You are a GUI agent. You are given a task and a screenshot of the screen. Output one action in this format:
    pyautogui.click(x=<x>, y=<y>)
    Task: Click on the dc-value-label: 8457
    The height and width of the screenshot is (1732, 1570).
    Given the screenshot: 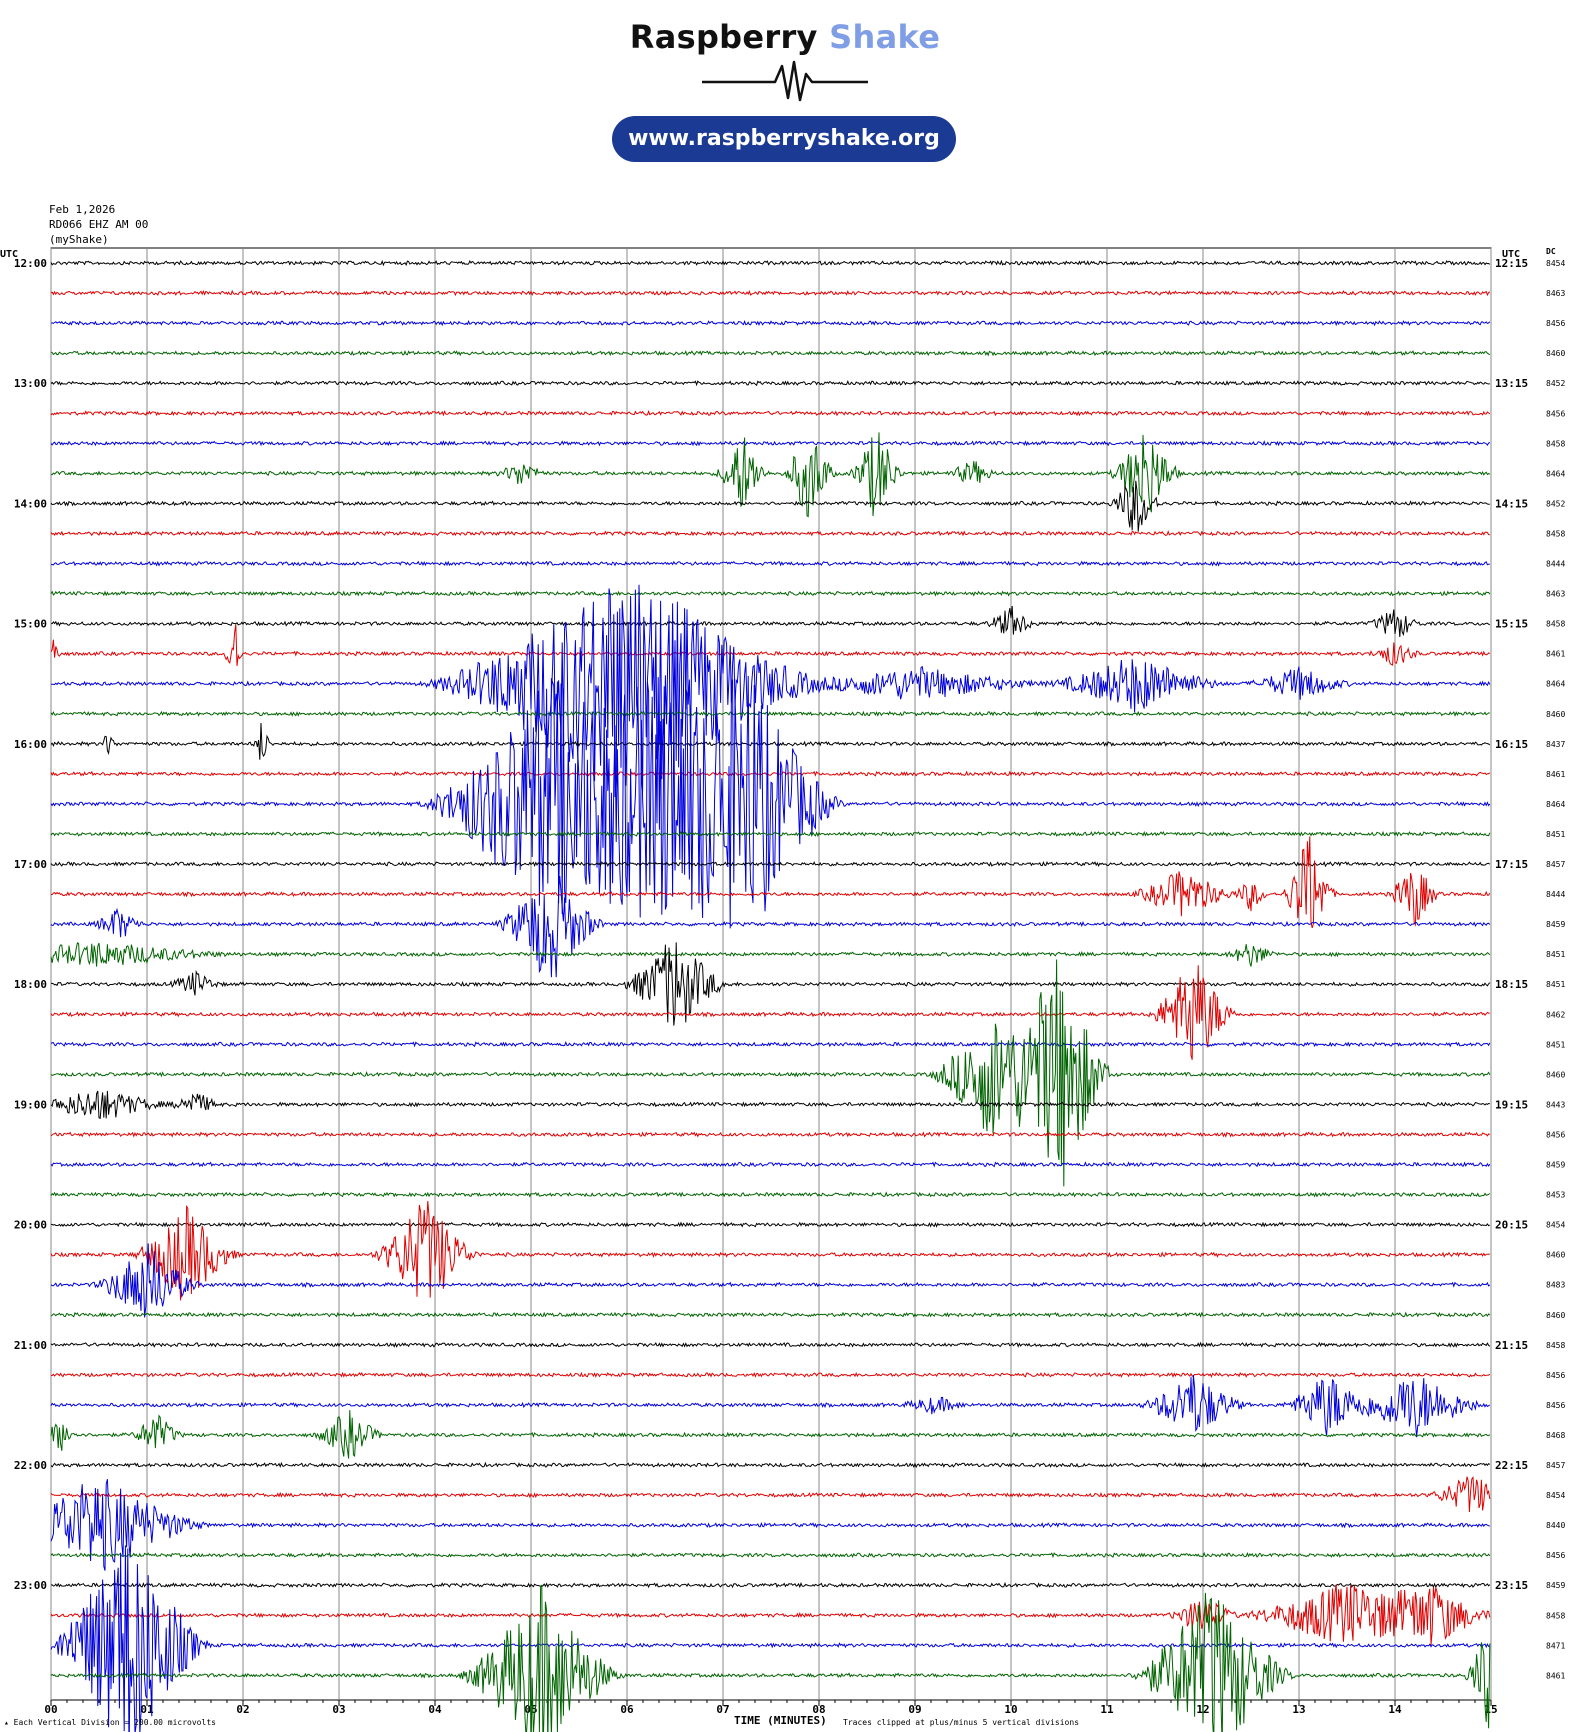 What is the action you would take?
    pyautogui.click(x=1555, y=1465)
    